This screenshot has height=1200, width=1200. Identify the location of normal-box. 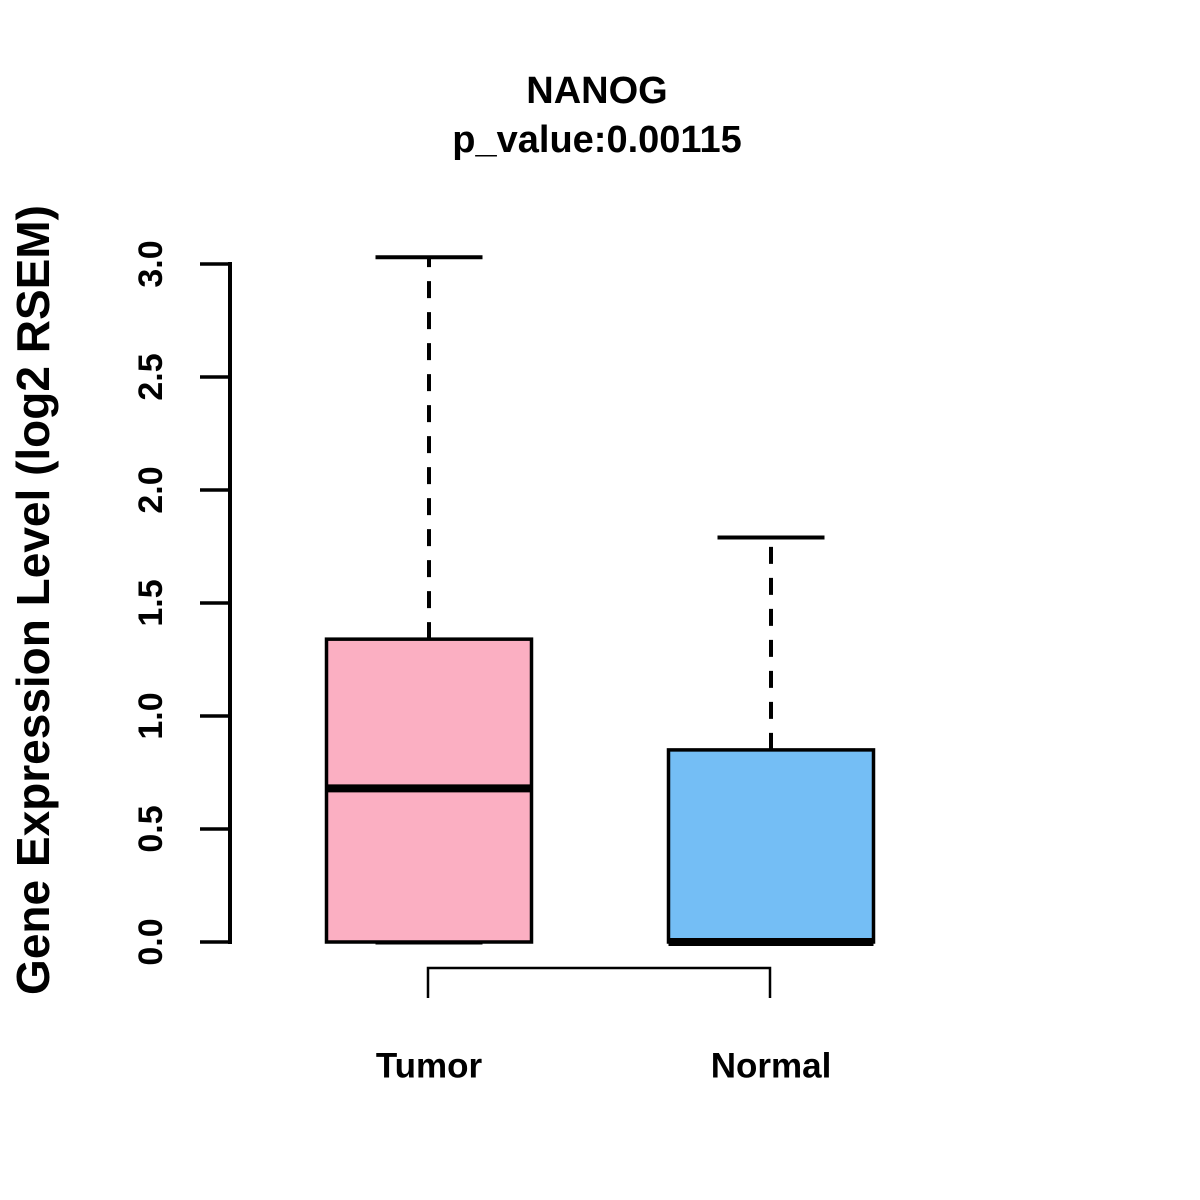
(771, 846).